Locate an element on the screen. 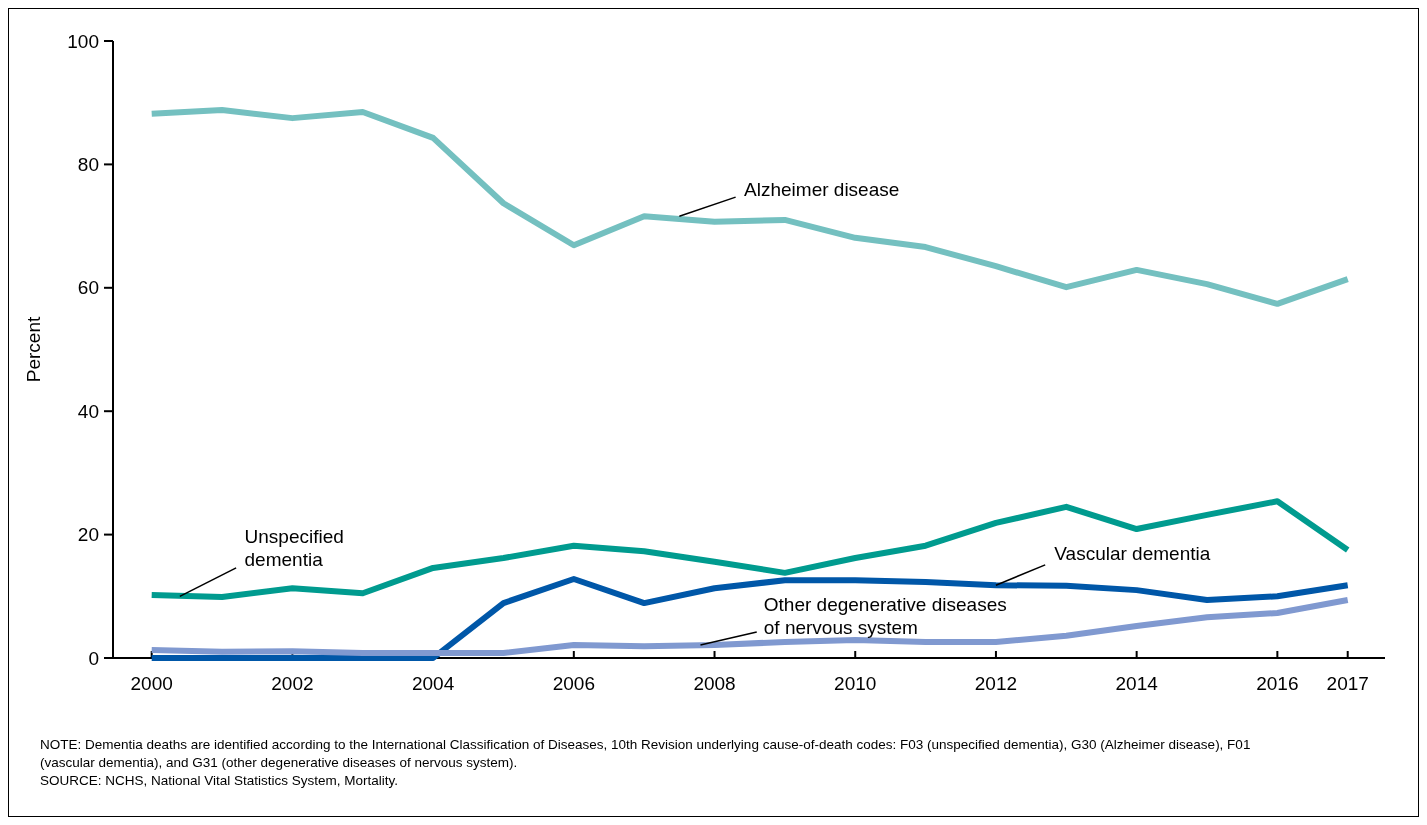 The width and height of the screenshot is (1427, 825). x-tick-label: 2014 is located at coordinates (1137, 683).